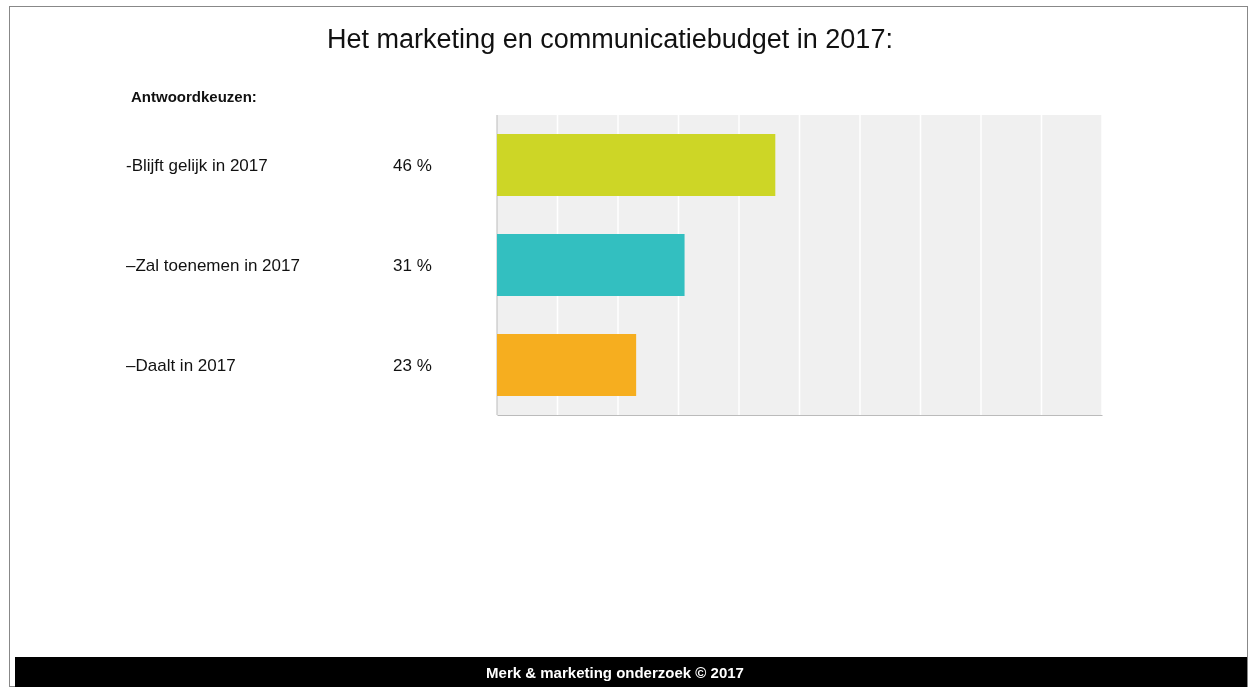 The width and height of the screenshot is (1252, 689). I want to click on data-label: 31 %, so click(412, 265).